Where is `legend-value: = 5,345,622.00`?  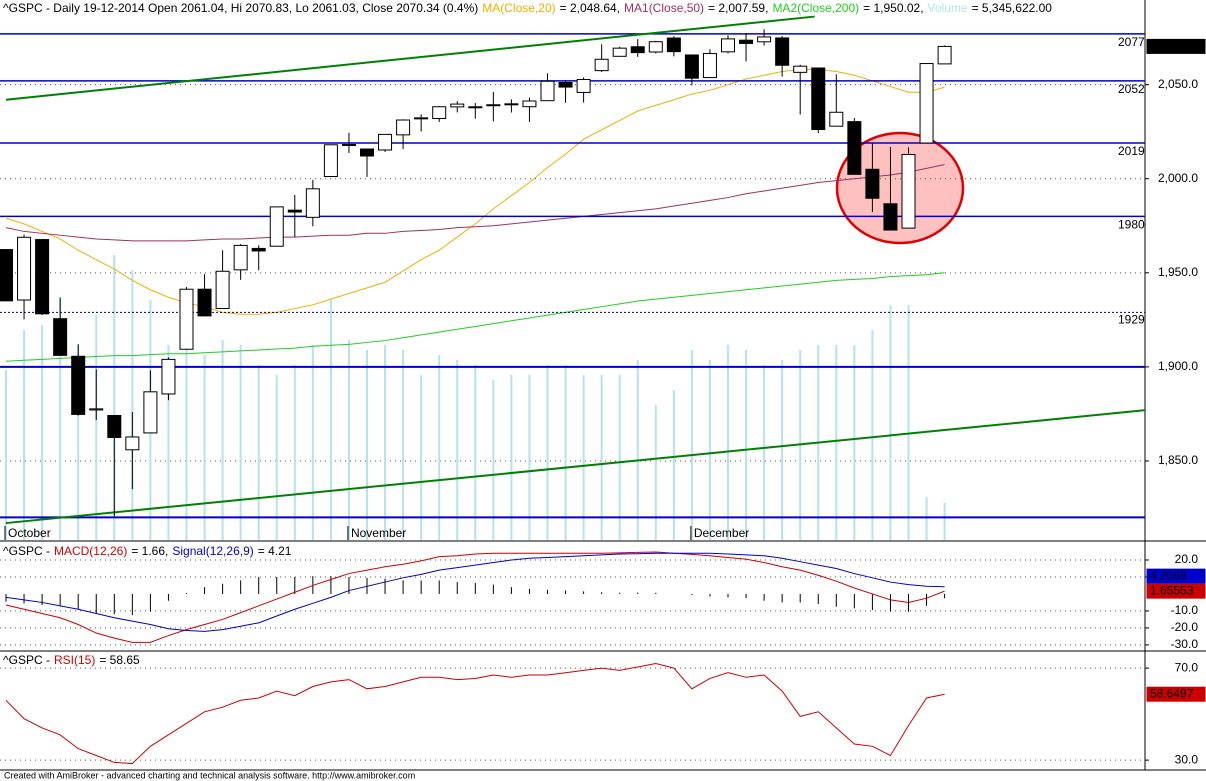 legend-value: = 5,345,622.00 is located at coordinates (1012, 8).